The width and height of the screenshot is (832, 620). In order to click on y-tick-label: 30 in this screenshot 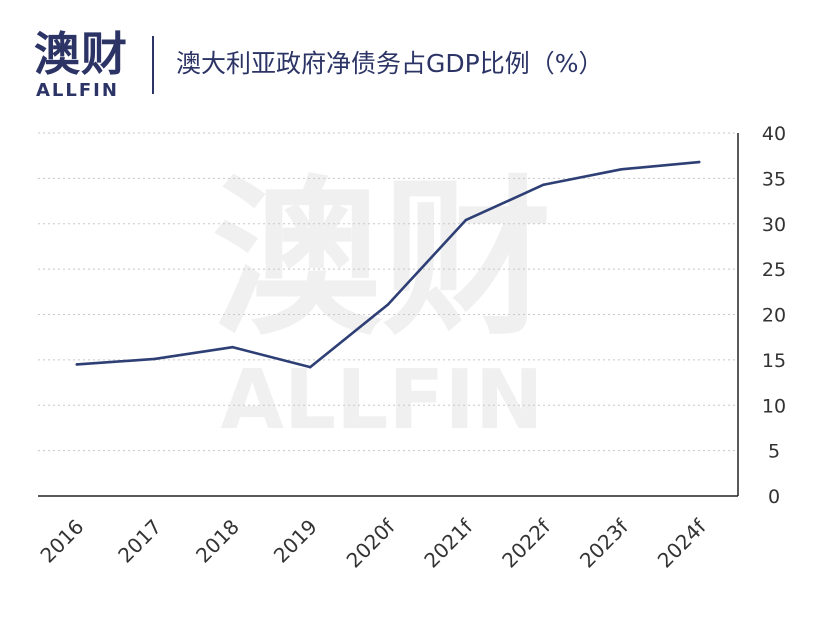, I will do `click(774, 225)`.